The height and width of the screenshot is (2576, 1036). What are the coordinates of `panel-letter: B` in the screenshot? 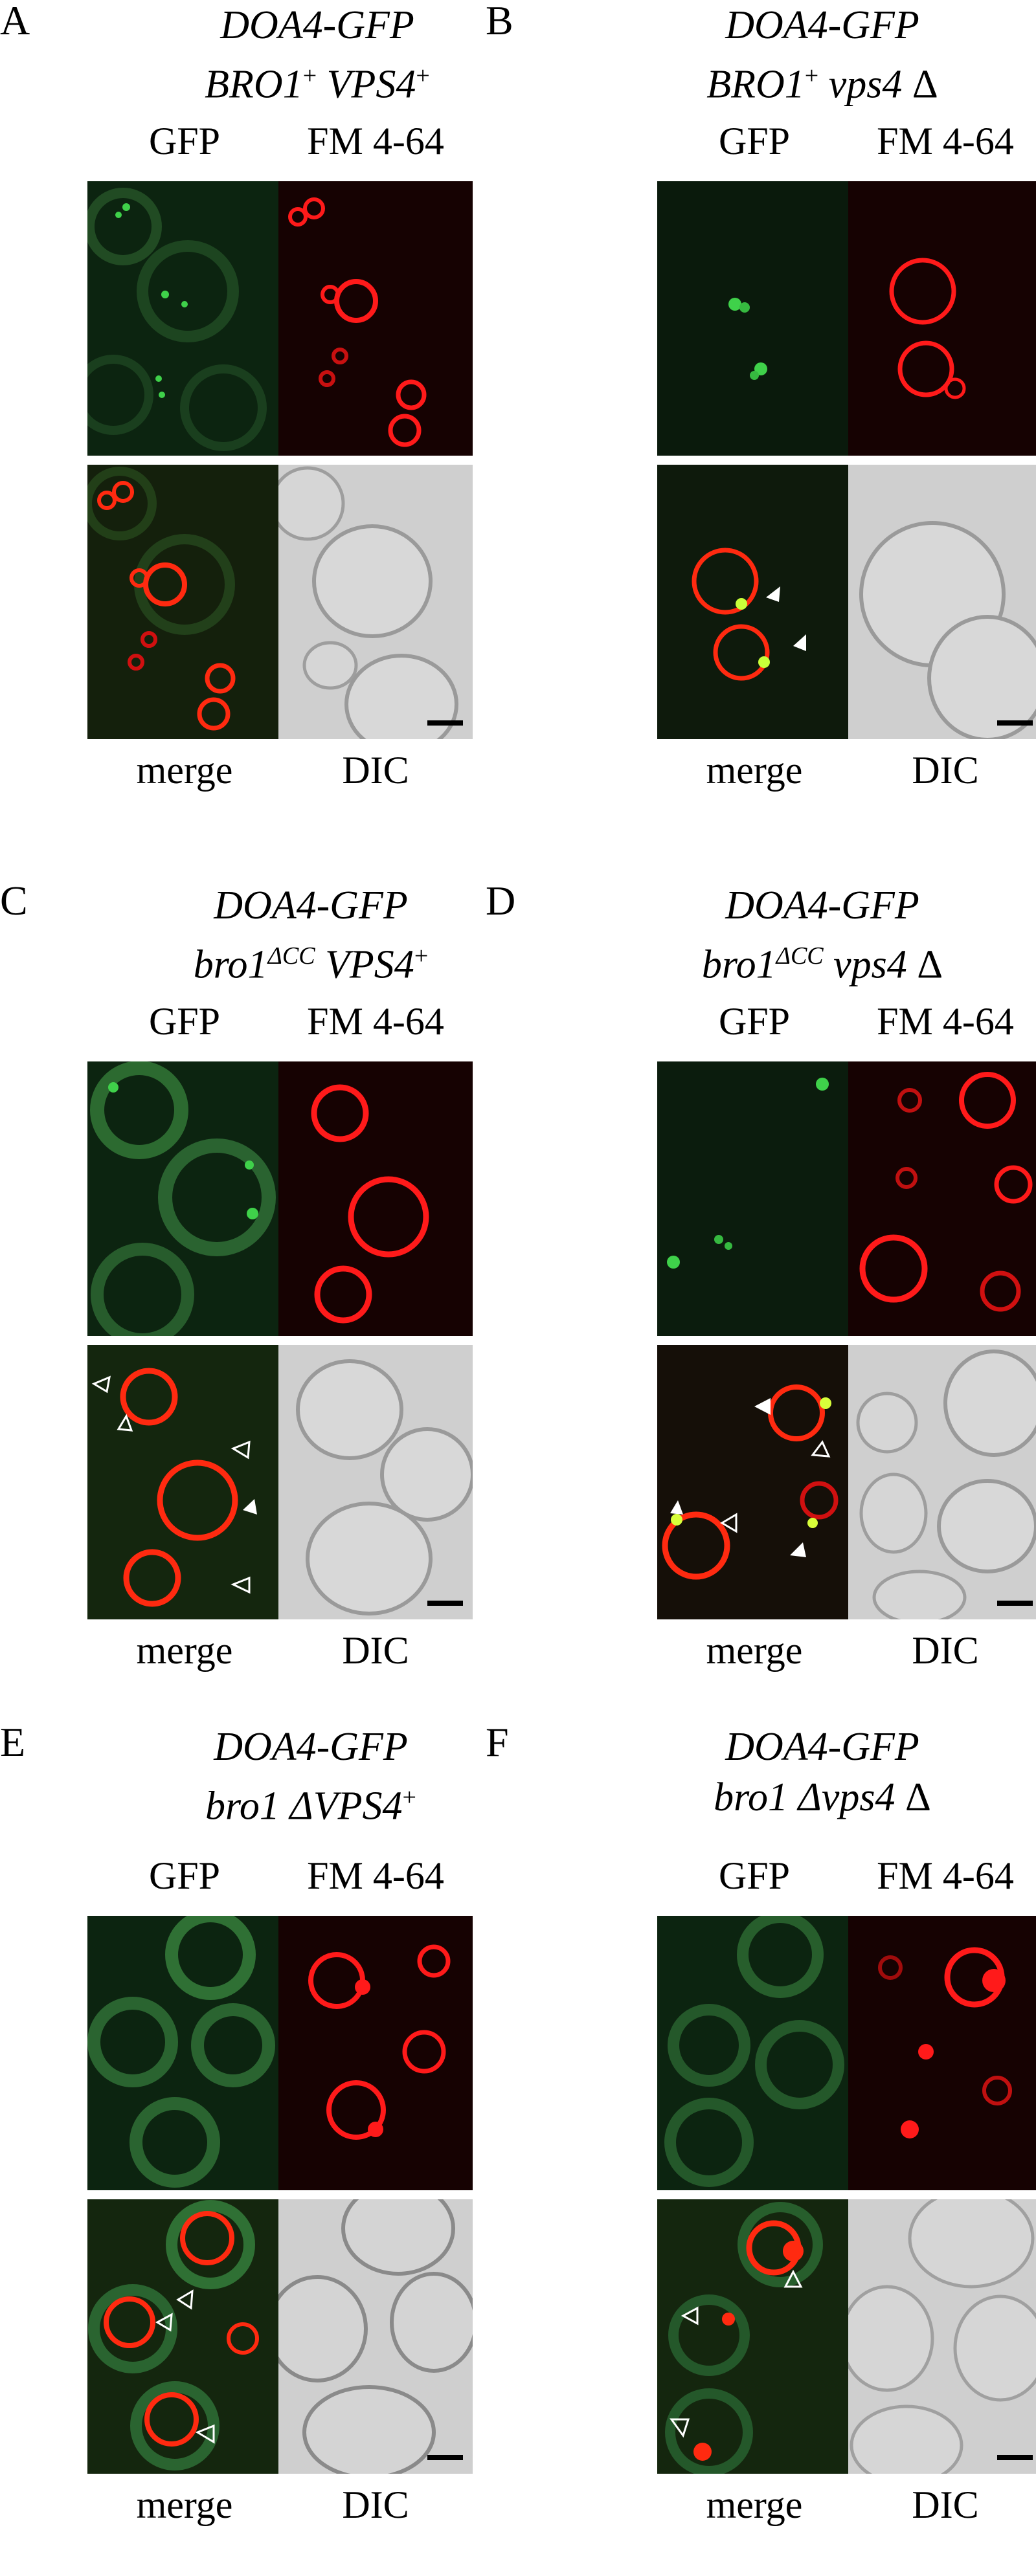 It's located at (499, 21).